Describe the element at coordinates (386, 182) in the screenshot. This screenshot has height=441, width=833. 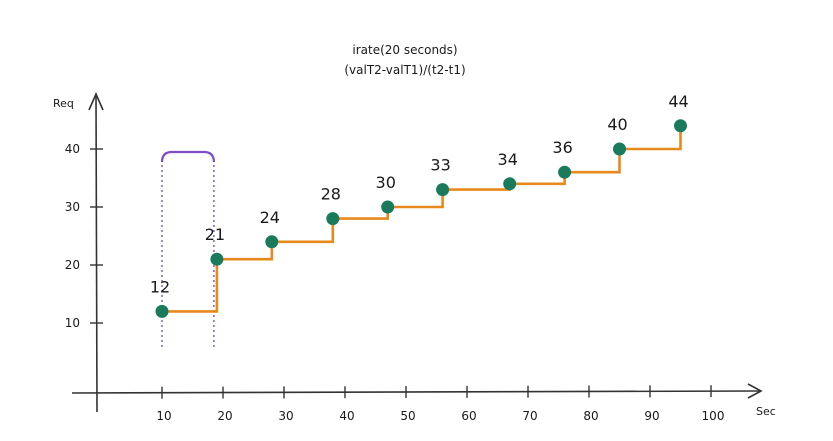
I see `data-label: 30` at that location.